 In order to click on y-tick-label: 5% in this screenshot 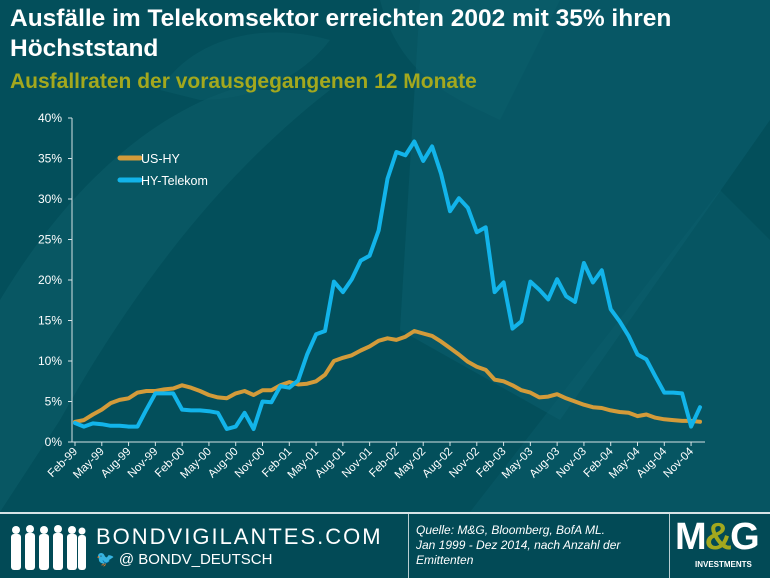, I will do `click(54, 402)`.